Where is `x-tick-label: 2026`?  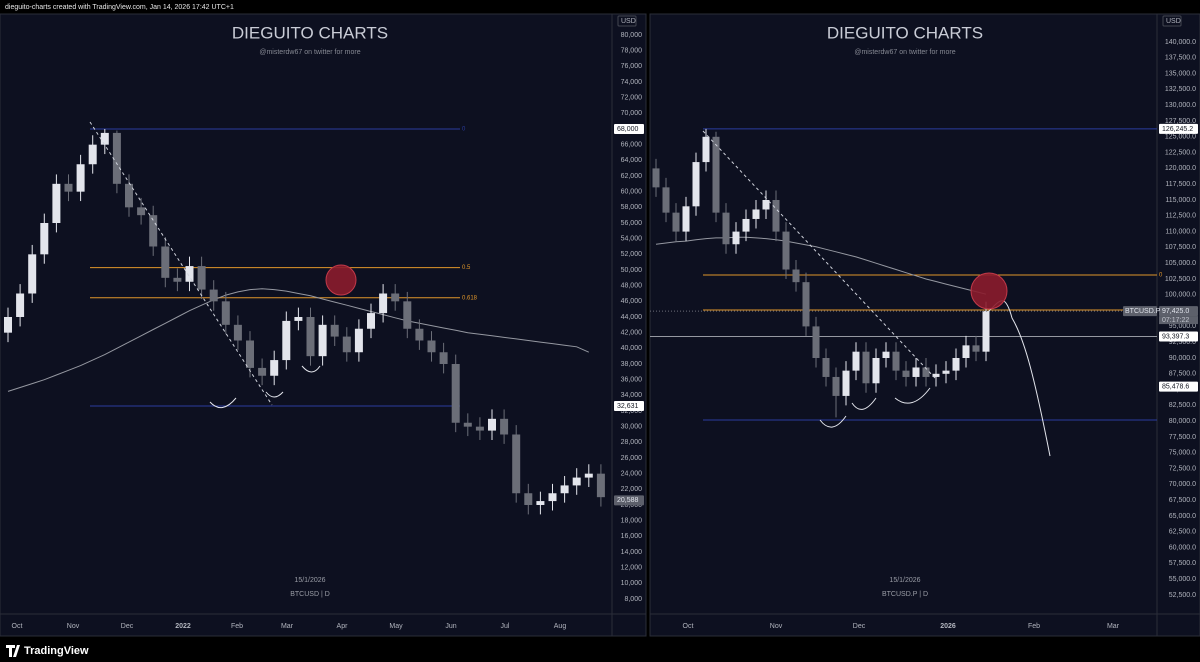 x-tick-label: 2026 is located at coordinates (948, 626).